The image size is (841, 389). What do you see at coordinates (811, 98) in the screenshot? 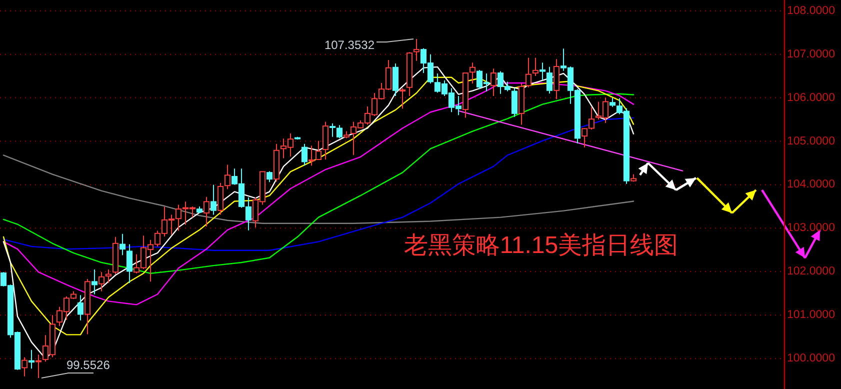
I see `y-tick-label: 106.0000` at bounding box center [811, 98].